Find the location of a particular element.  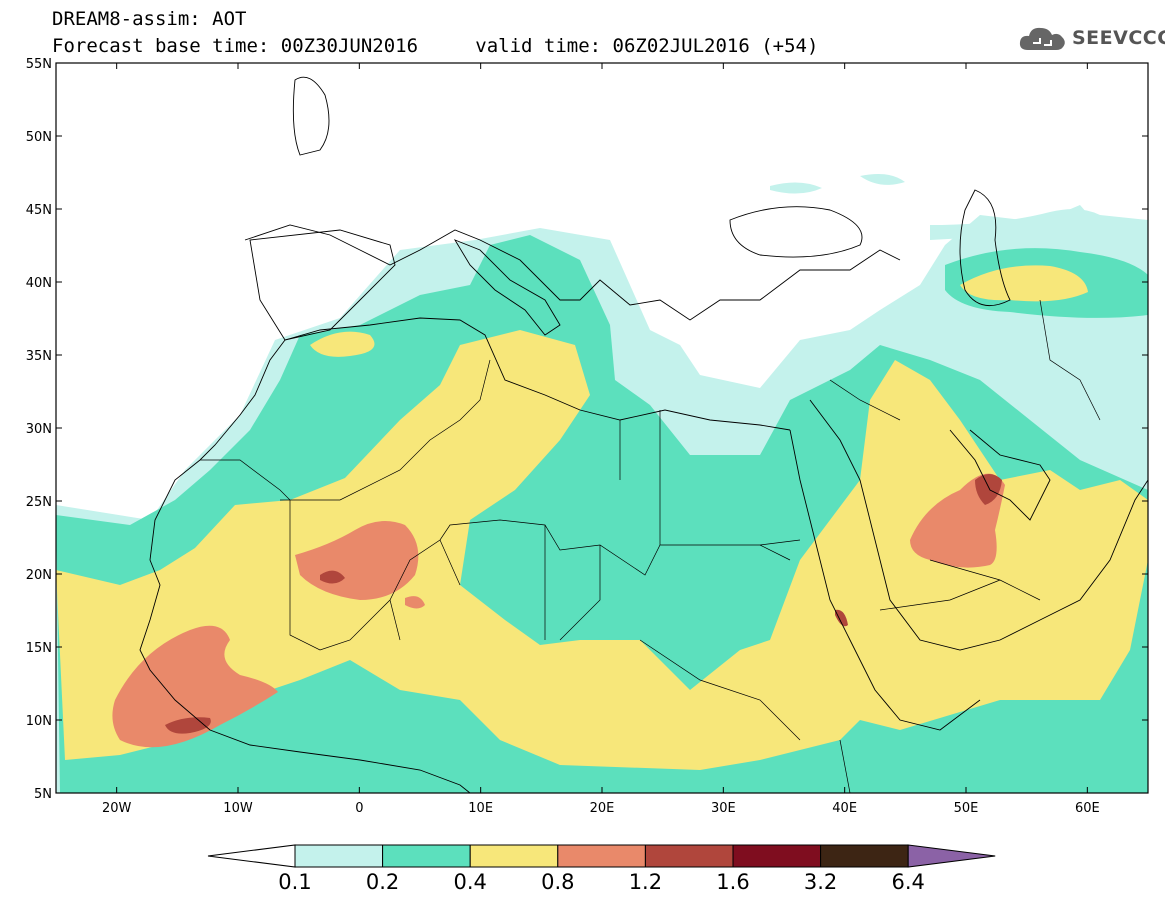

lat-tick-label: 40N is located at coordinates (39, 283).